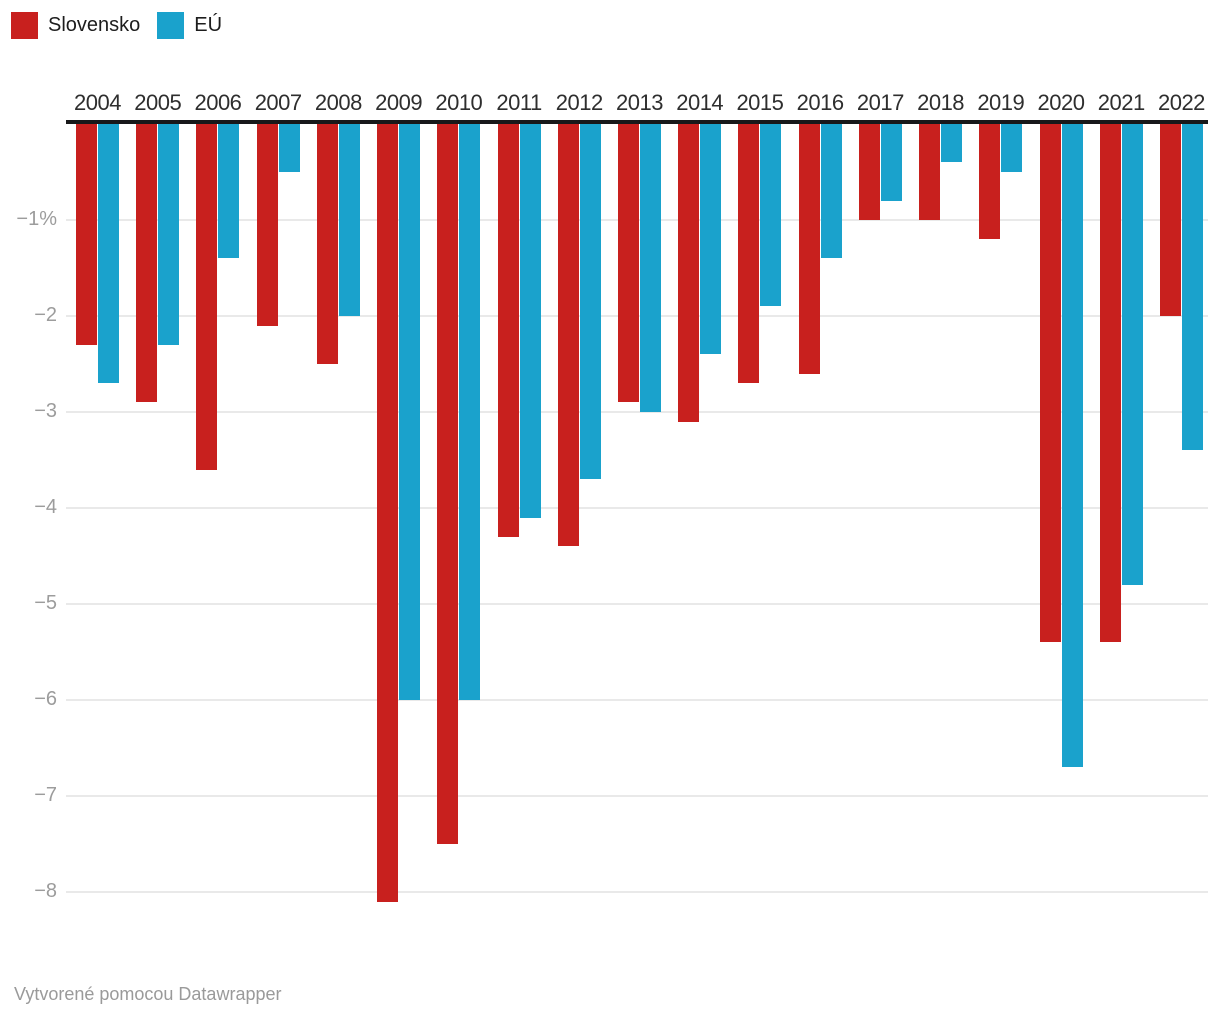  I want to click on bar-slovensko-2017, so click(869, 172).